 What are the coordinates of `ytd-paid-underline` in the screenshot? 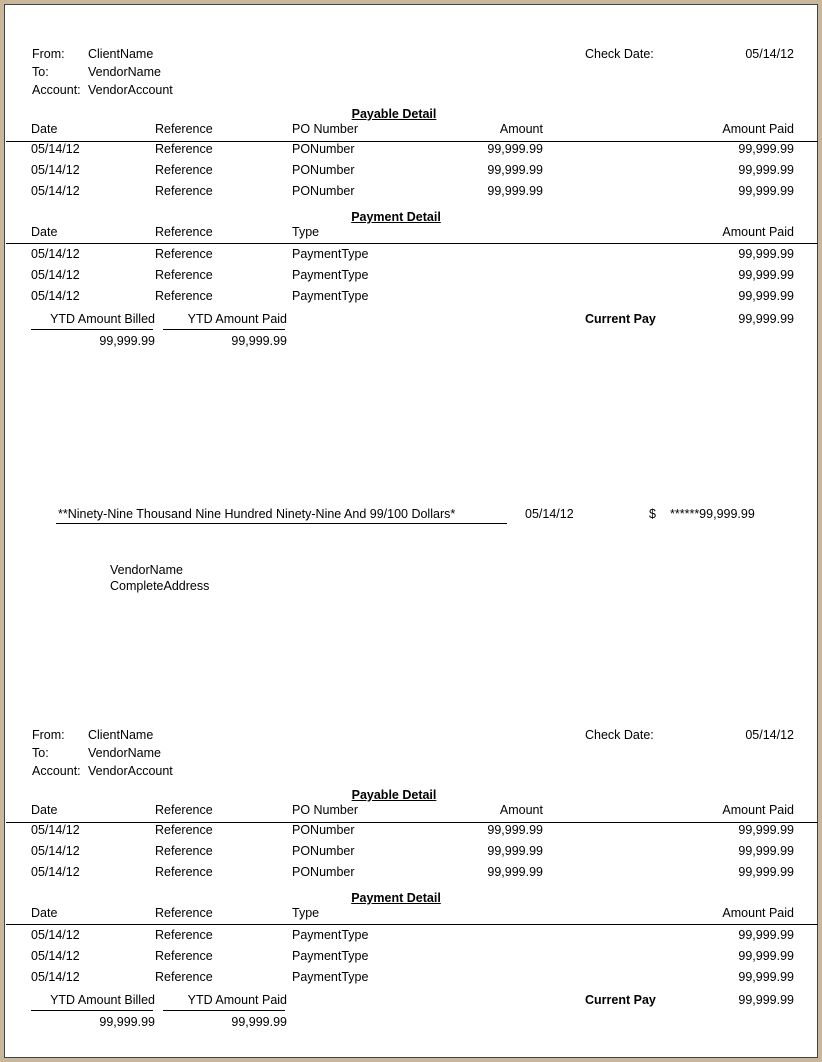 It's located at (224, 329).